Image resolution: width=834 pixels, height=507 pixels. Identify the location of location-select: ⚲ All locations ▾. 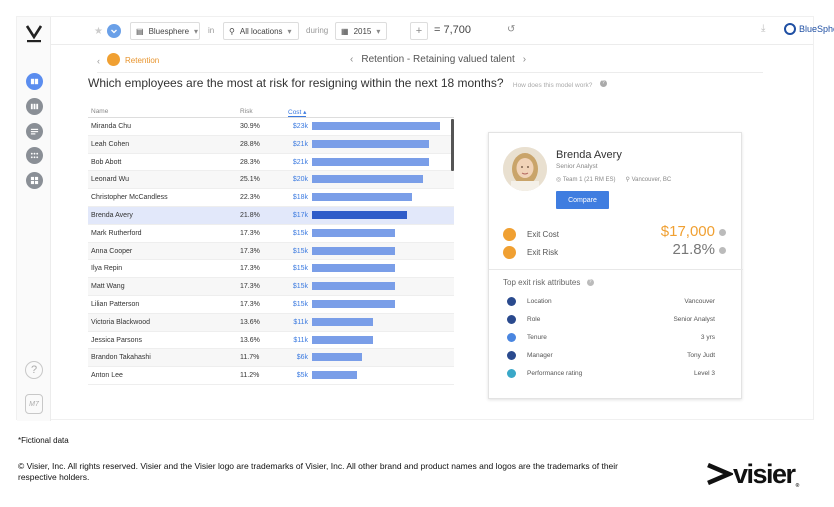
(261, 31).